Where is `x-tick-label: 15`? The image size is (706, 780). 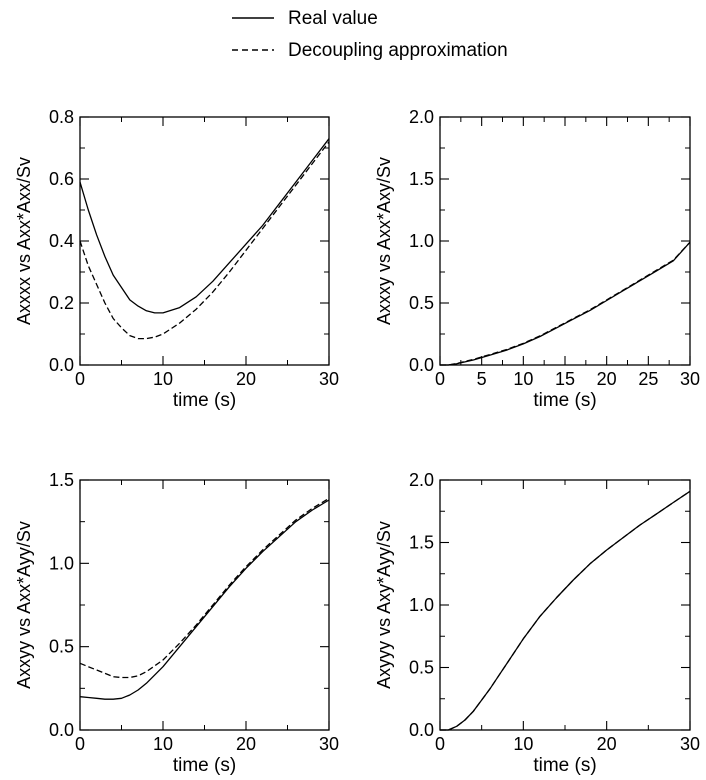
x-tick-label: 15 is located at coordinates (565, 379).